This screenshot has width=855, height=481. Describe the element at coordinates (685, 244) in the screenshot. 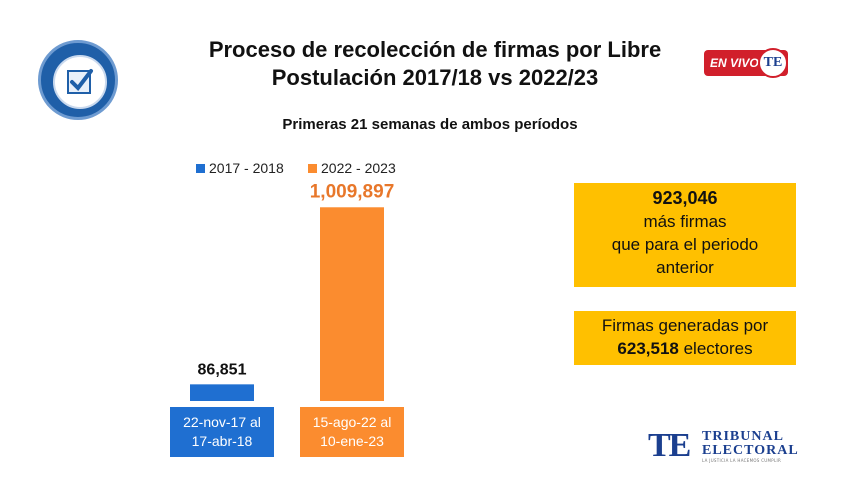

I see `difference-line-3: que para el periodo` at that location.